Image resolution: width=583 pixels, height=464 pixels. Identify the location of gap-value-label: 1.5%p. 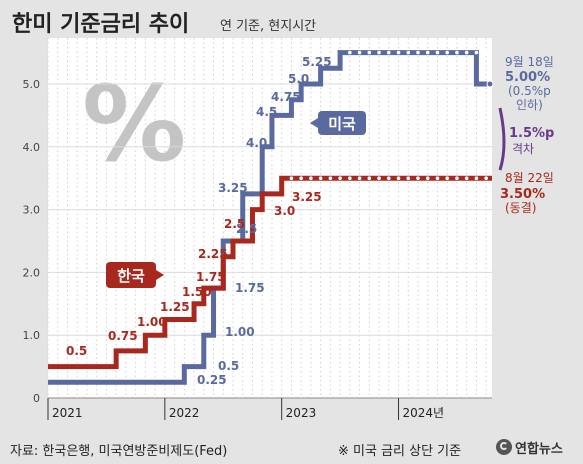
(531, 133).